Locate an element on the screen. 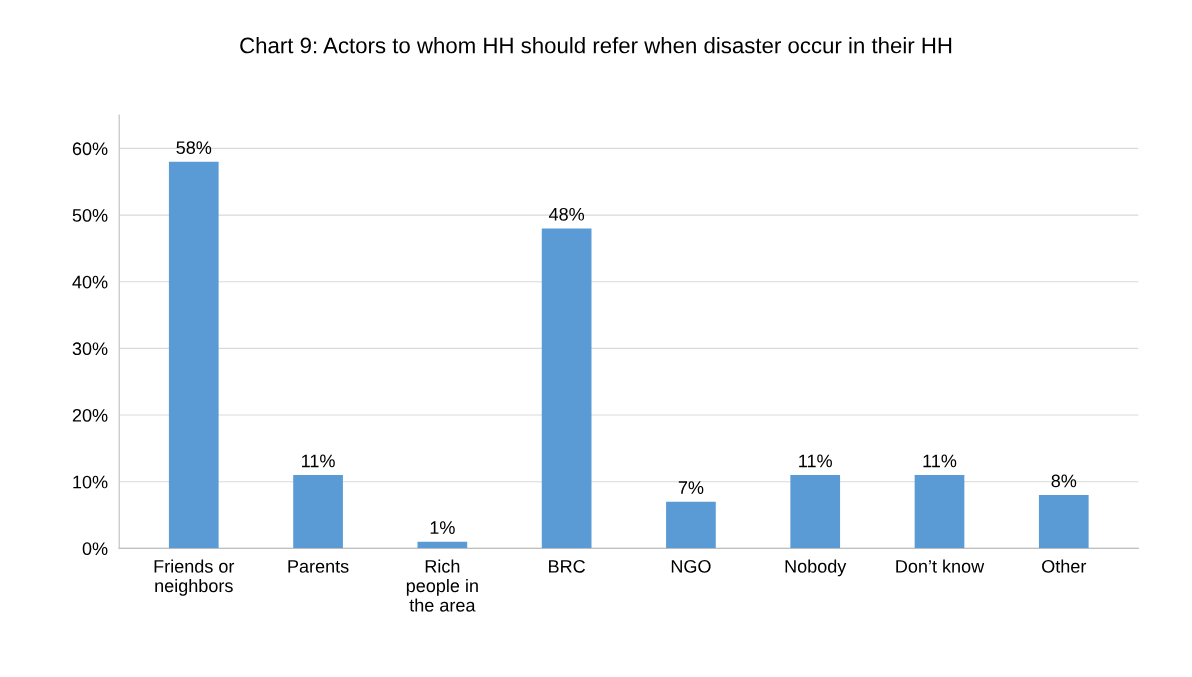  x-tick-label: NGO is located at coordinates (691, 566).